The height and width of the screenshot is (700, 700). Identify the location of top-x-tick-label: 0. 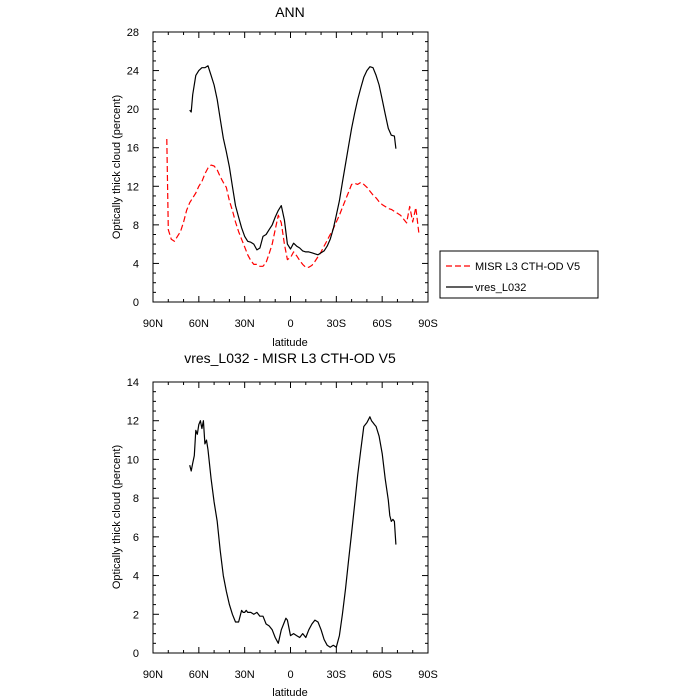
(290, 324).